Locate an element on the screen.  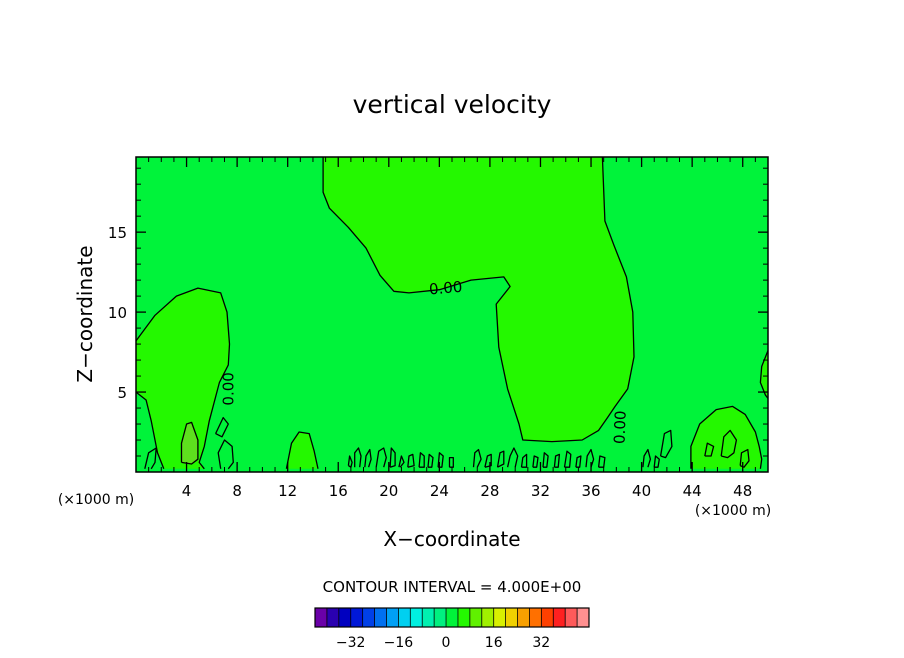
colorbar-frame is located at coordinates (452, 617).